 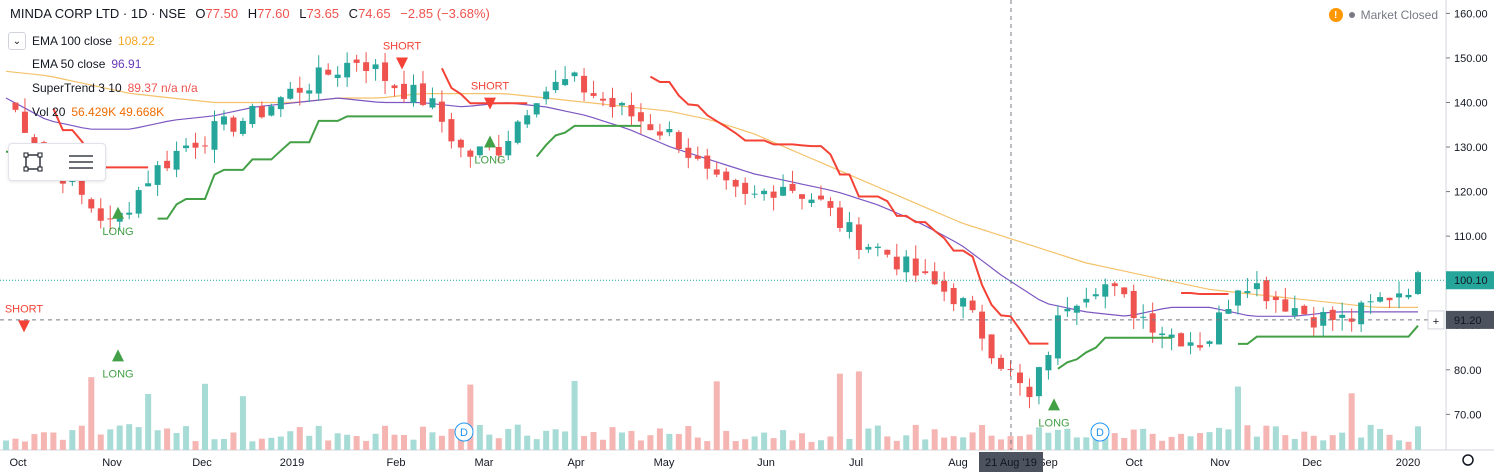 What do you see at coordinates (402, 46) in the screenshot?
I see `short-label: SHORT` at bounding box center [402, 46].